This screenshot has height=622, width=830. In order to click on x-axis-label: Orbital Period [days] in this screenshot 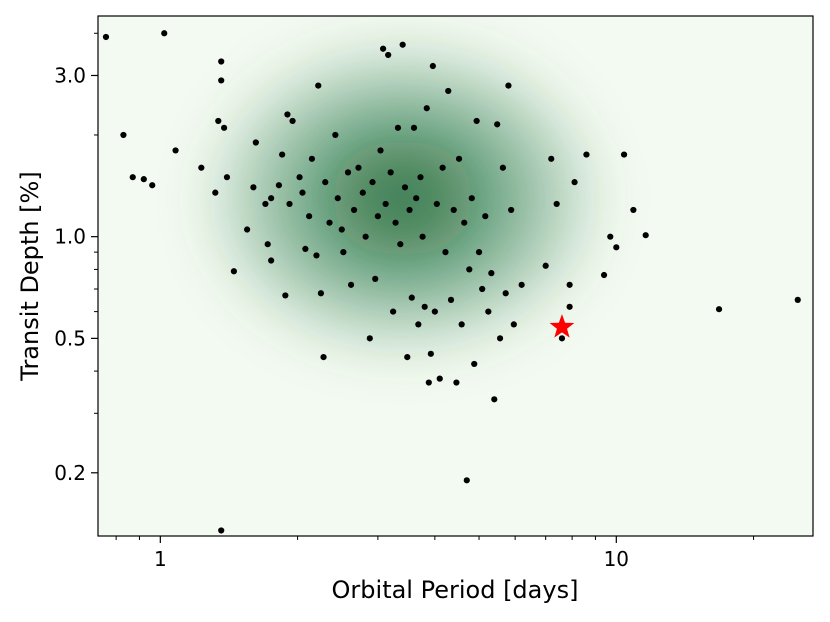, I will do `click(455, 590)`.